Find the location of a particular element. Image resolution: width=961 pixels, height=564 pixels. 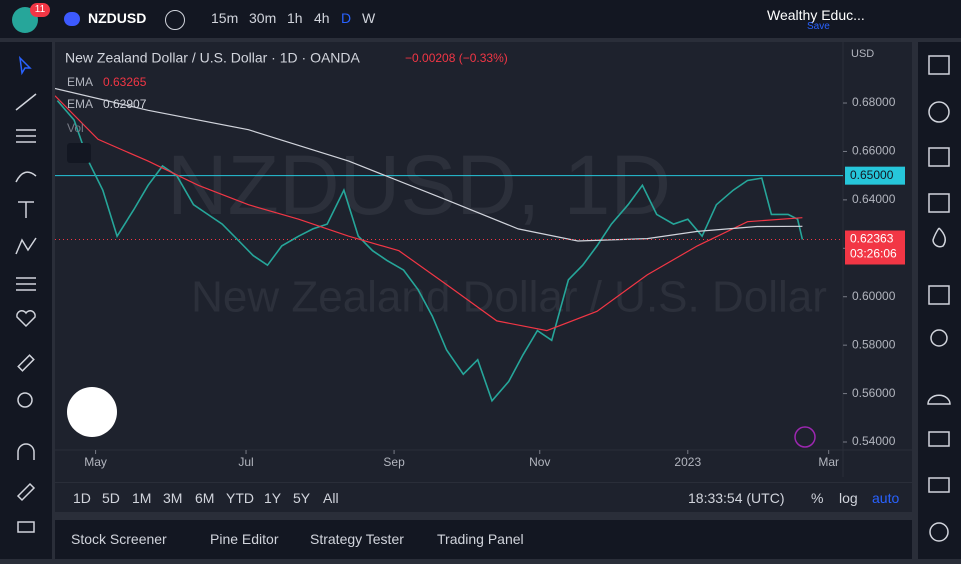

currency: USD is located at coordinates (862, 54).